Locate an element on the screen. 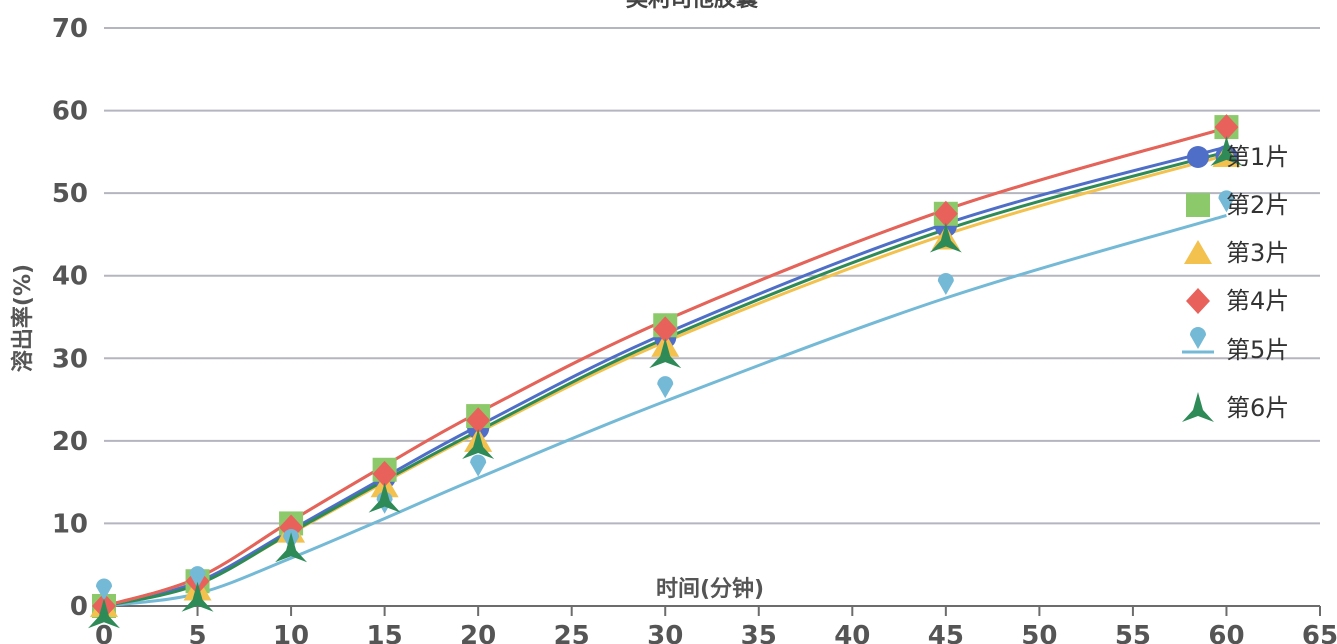  legend-item: 第3片 is located at coordinates (1236, 253).